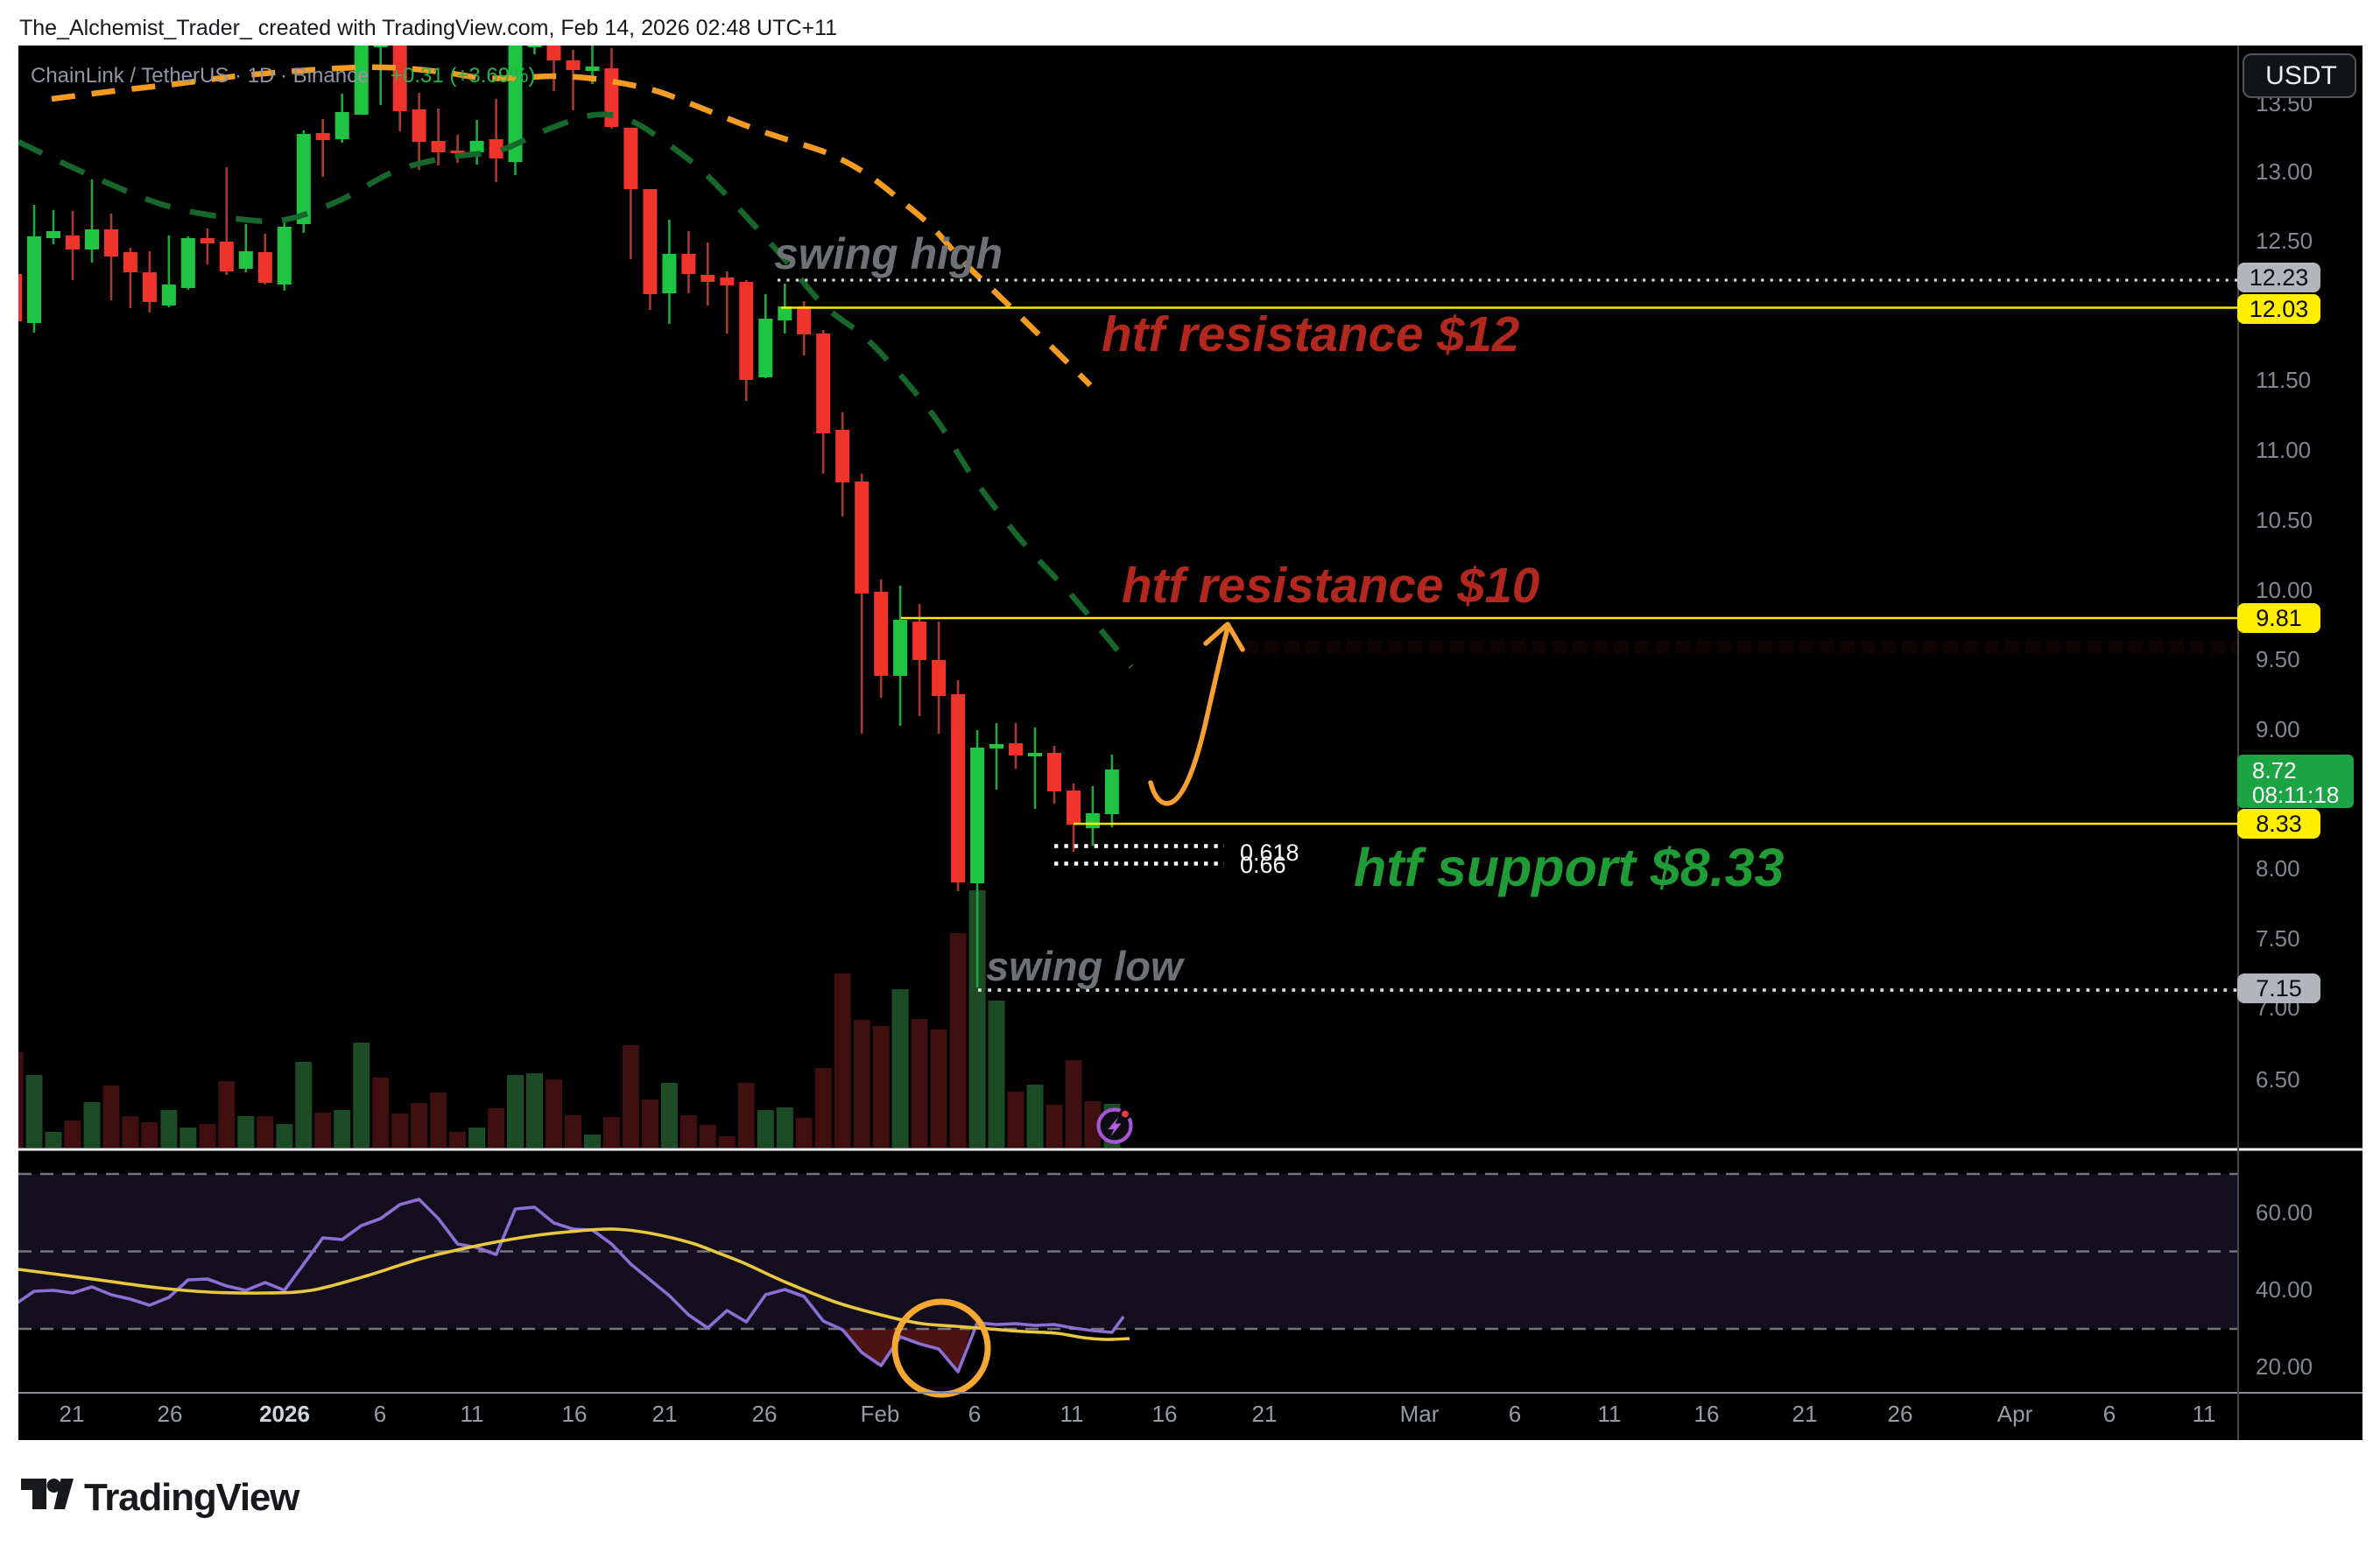  Describe the element at coordinates (1263, 865) in the screenshot. I see `svg-text: 0.66` at that location.